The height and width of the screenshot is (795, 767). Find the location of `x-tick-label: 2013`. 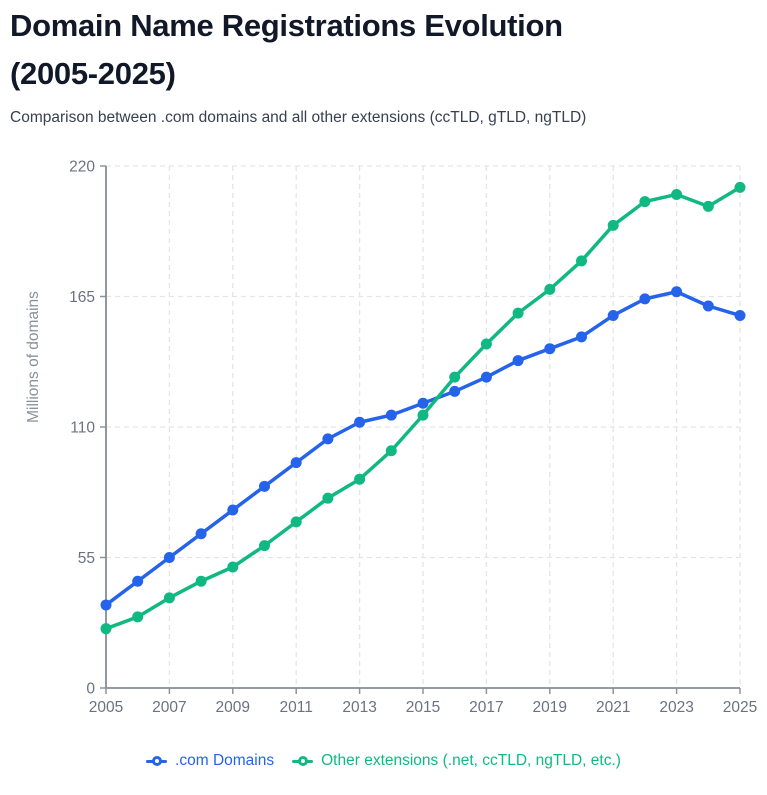

x-tick-label: 2013 is located at coordinates (359, 707).